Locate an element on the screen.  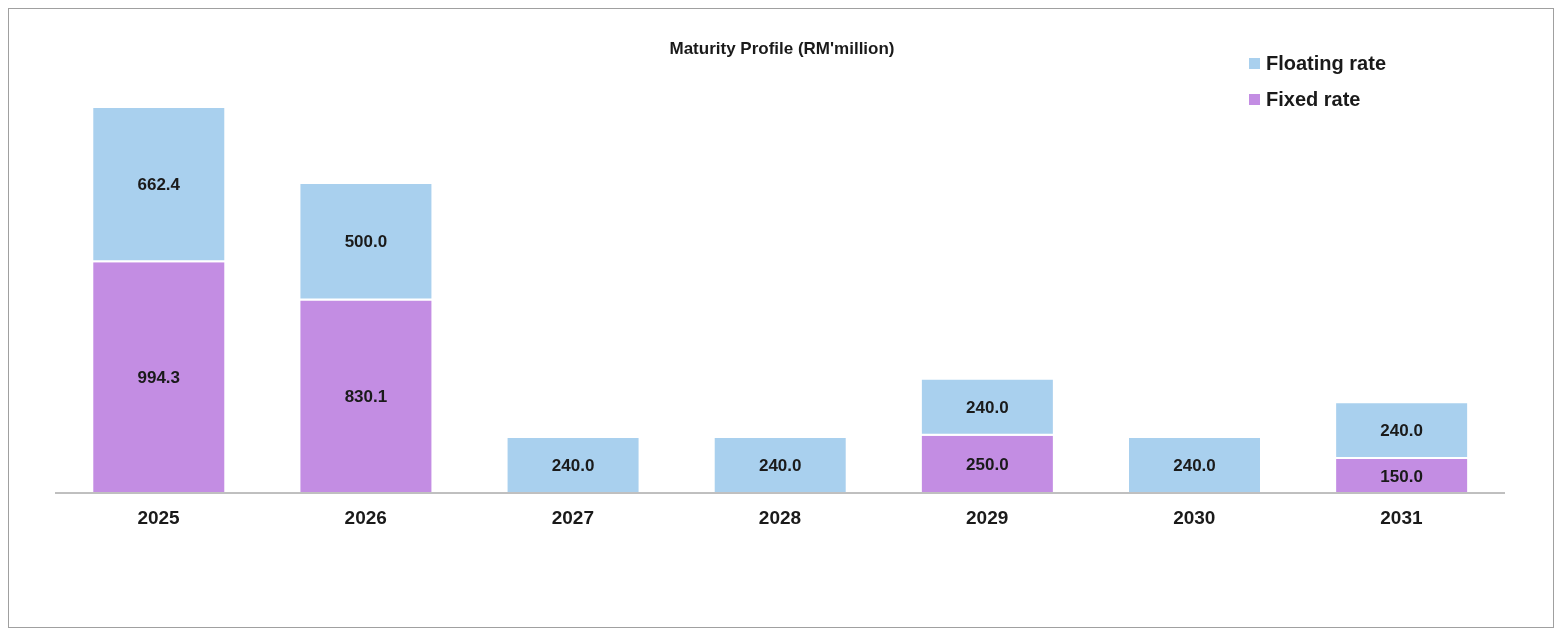
x-tick-label: 2030 is located at coordinates (1194, 518).